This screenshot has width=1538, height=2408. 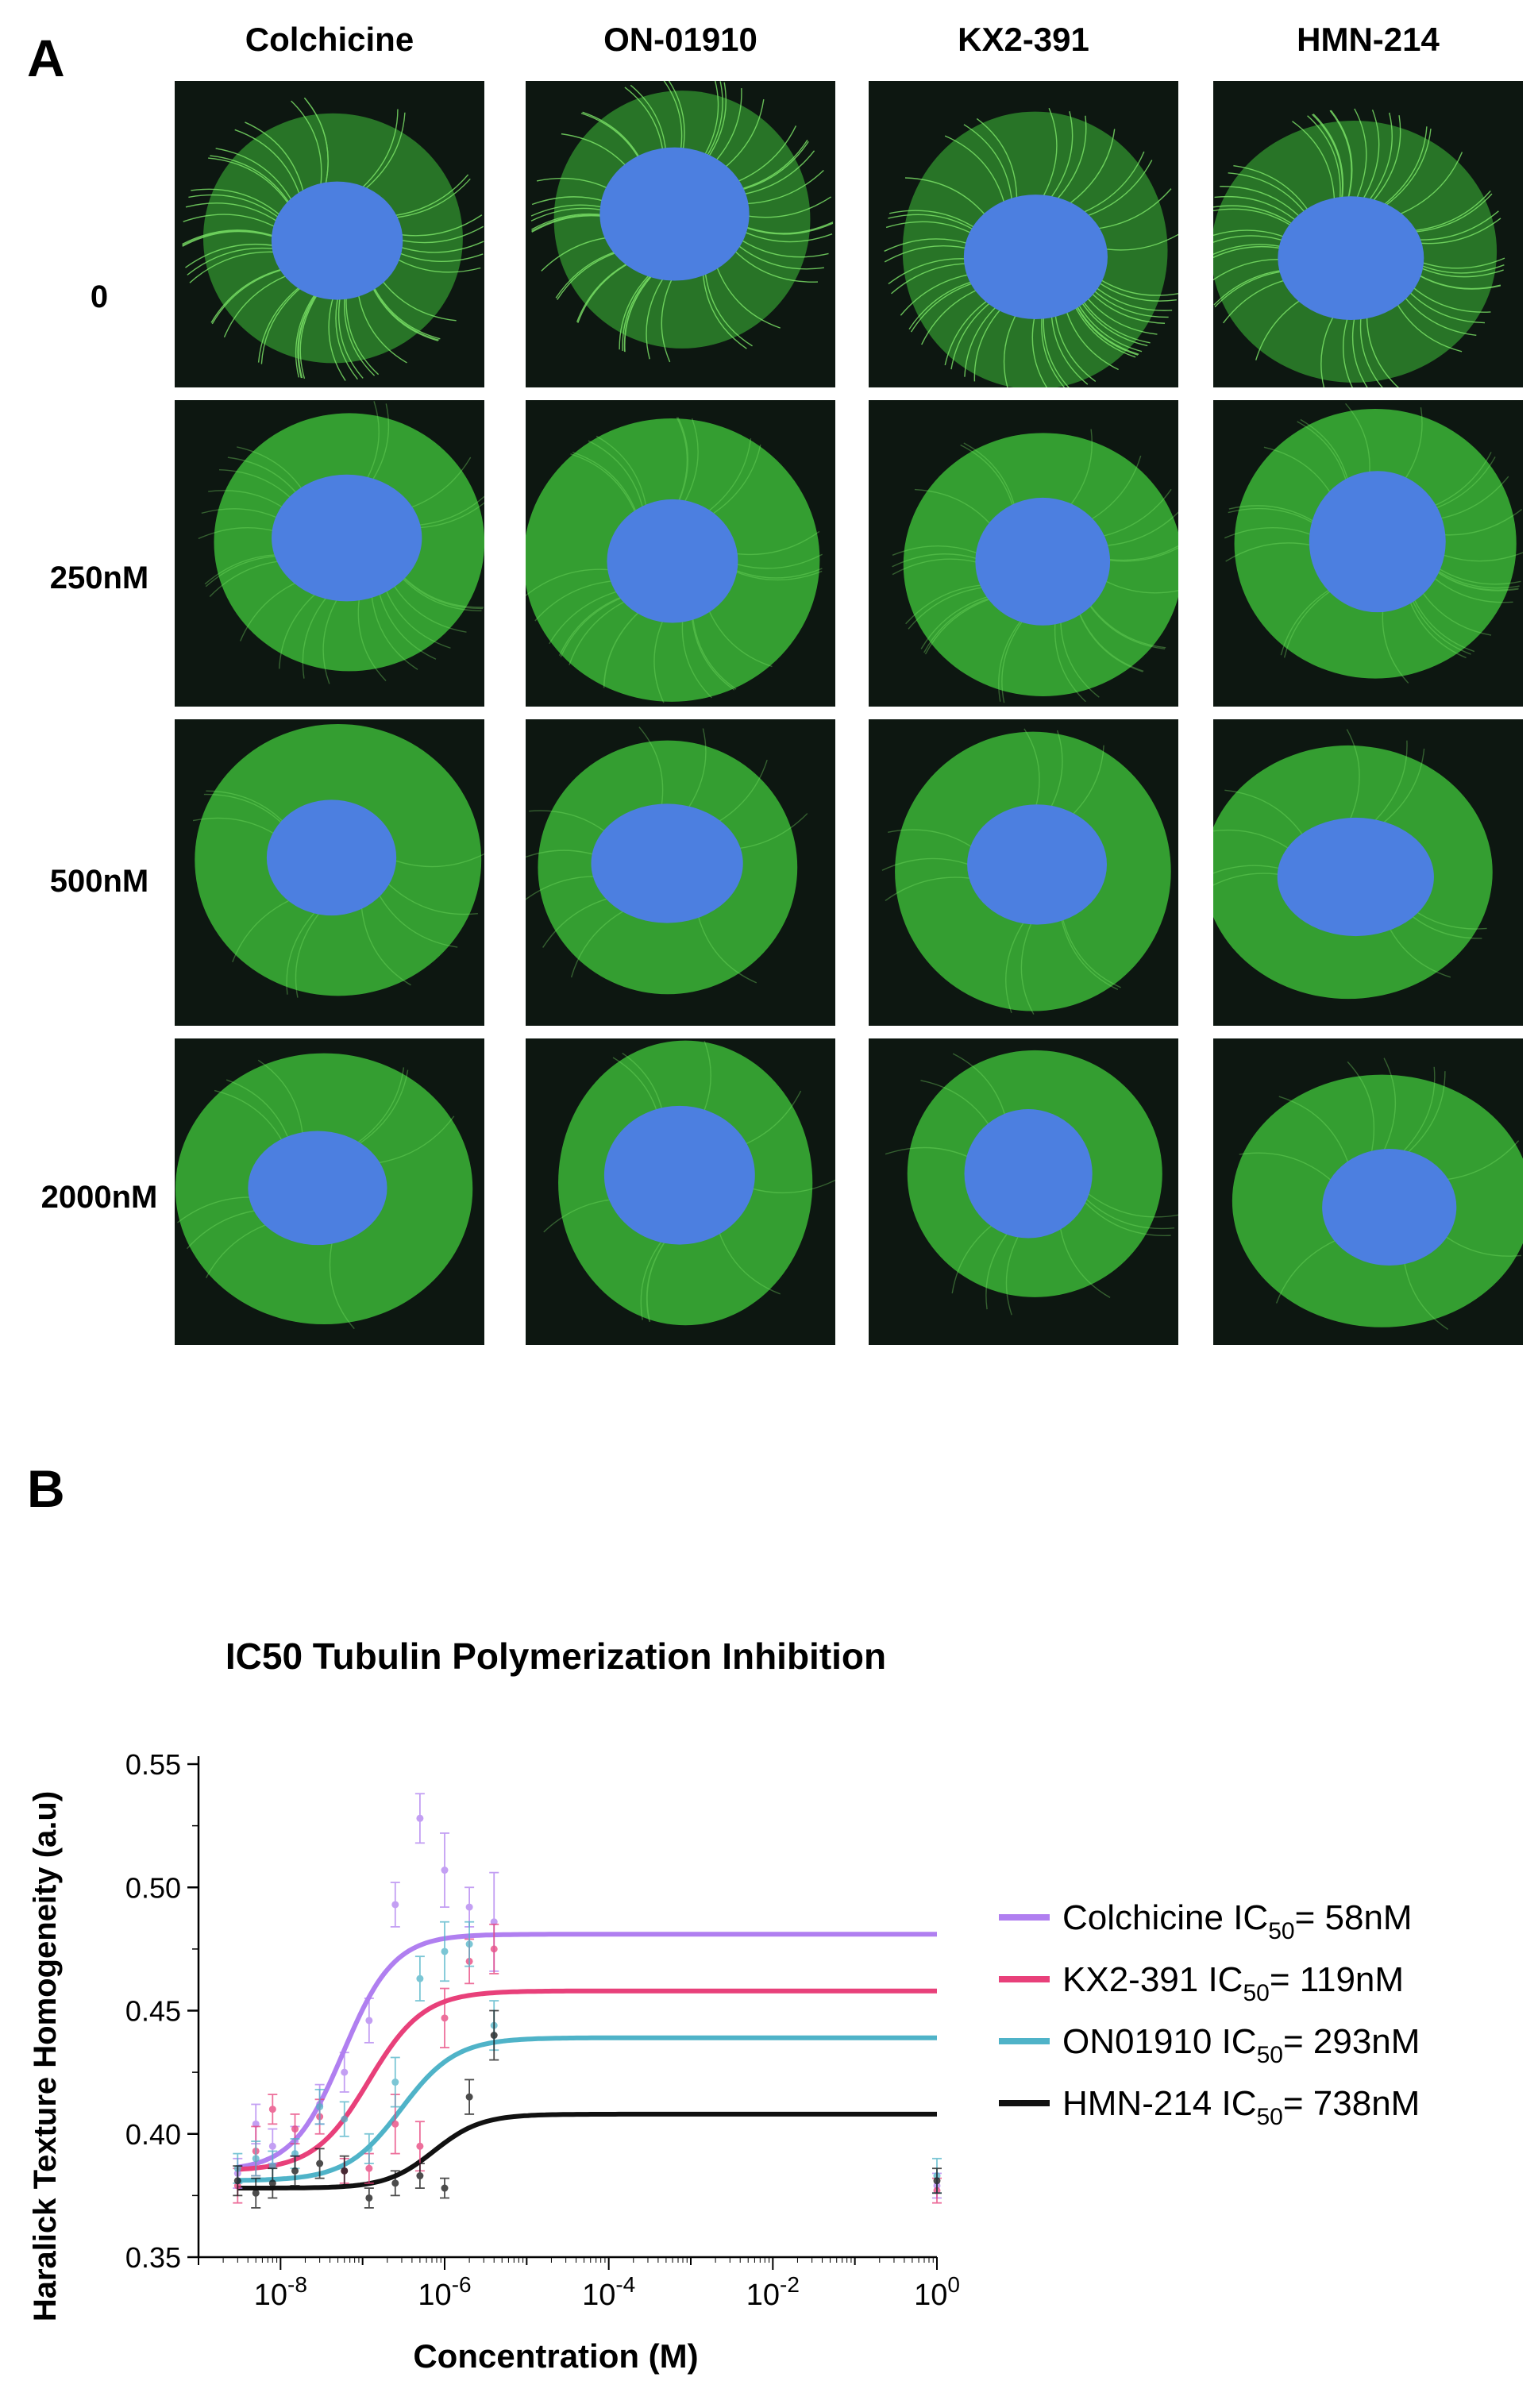 I want to click on micrograph-hmn-214-2000nm, so click(x=1368, y=1191).